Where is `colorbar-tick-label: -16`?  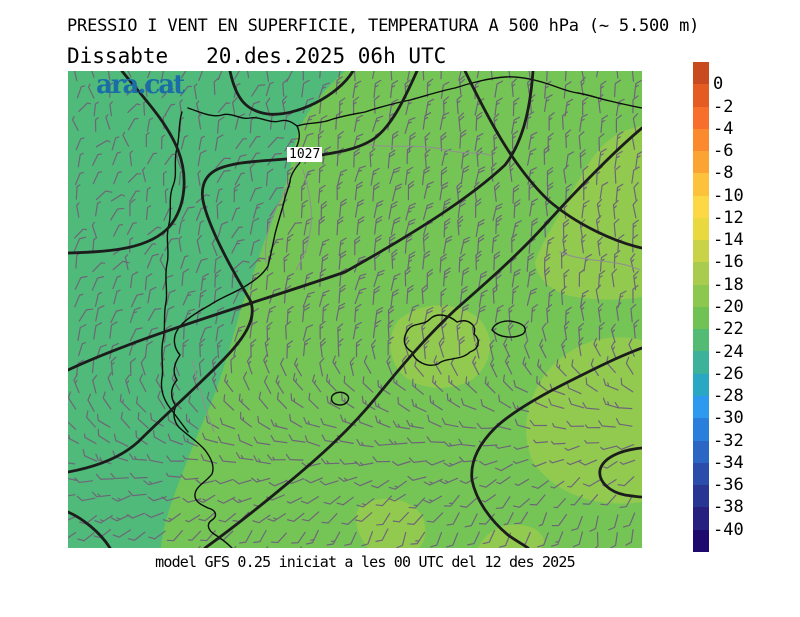 colorbar-tick-label: -16 is located at coordinates (728, 262).